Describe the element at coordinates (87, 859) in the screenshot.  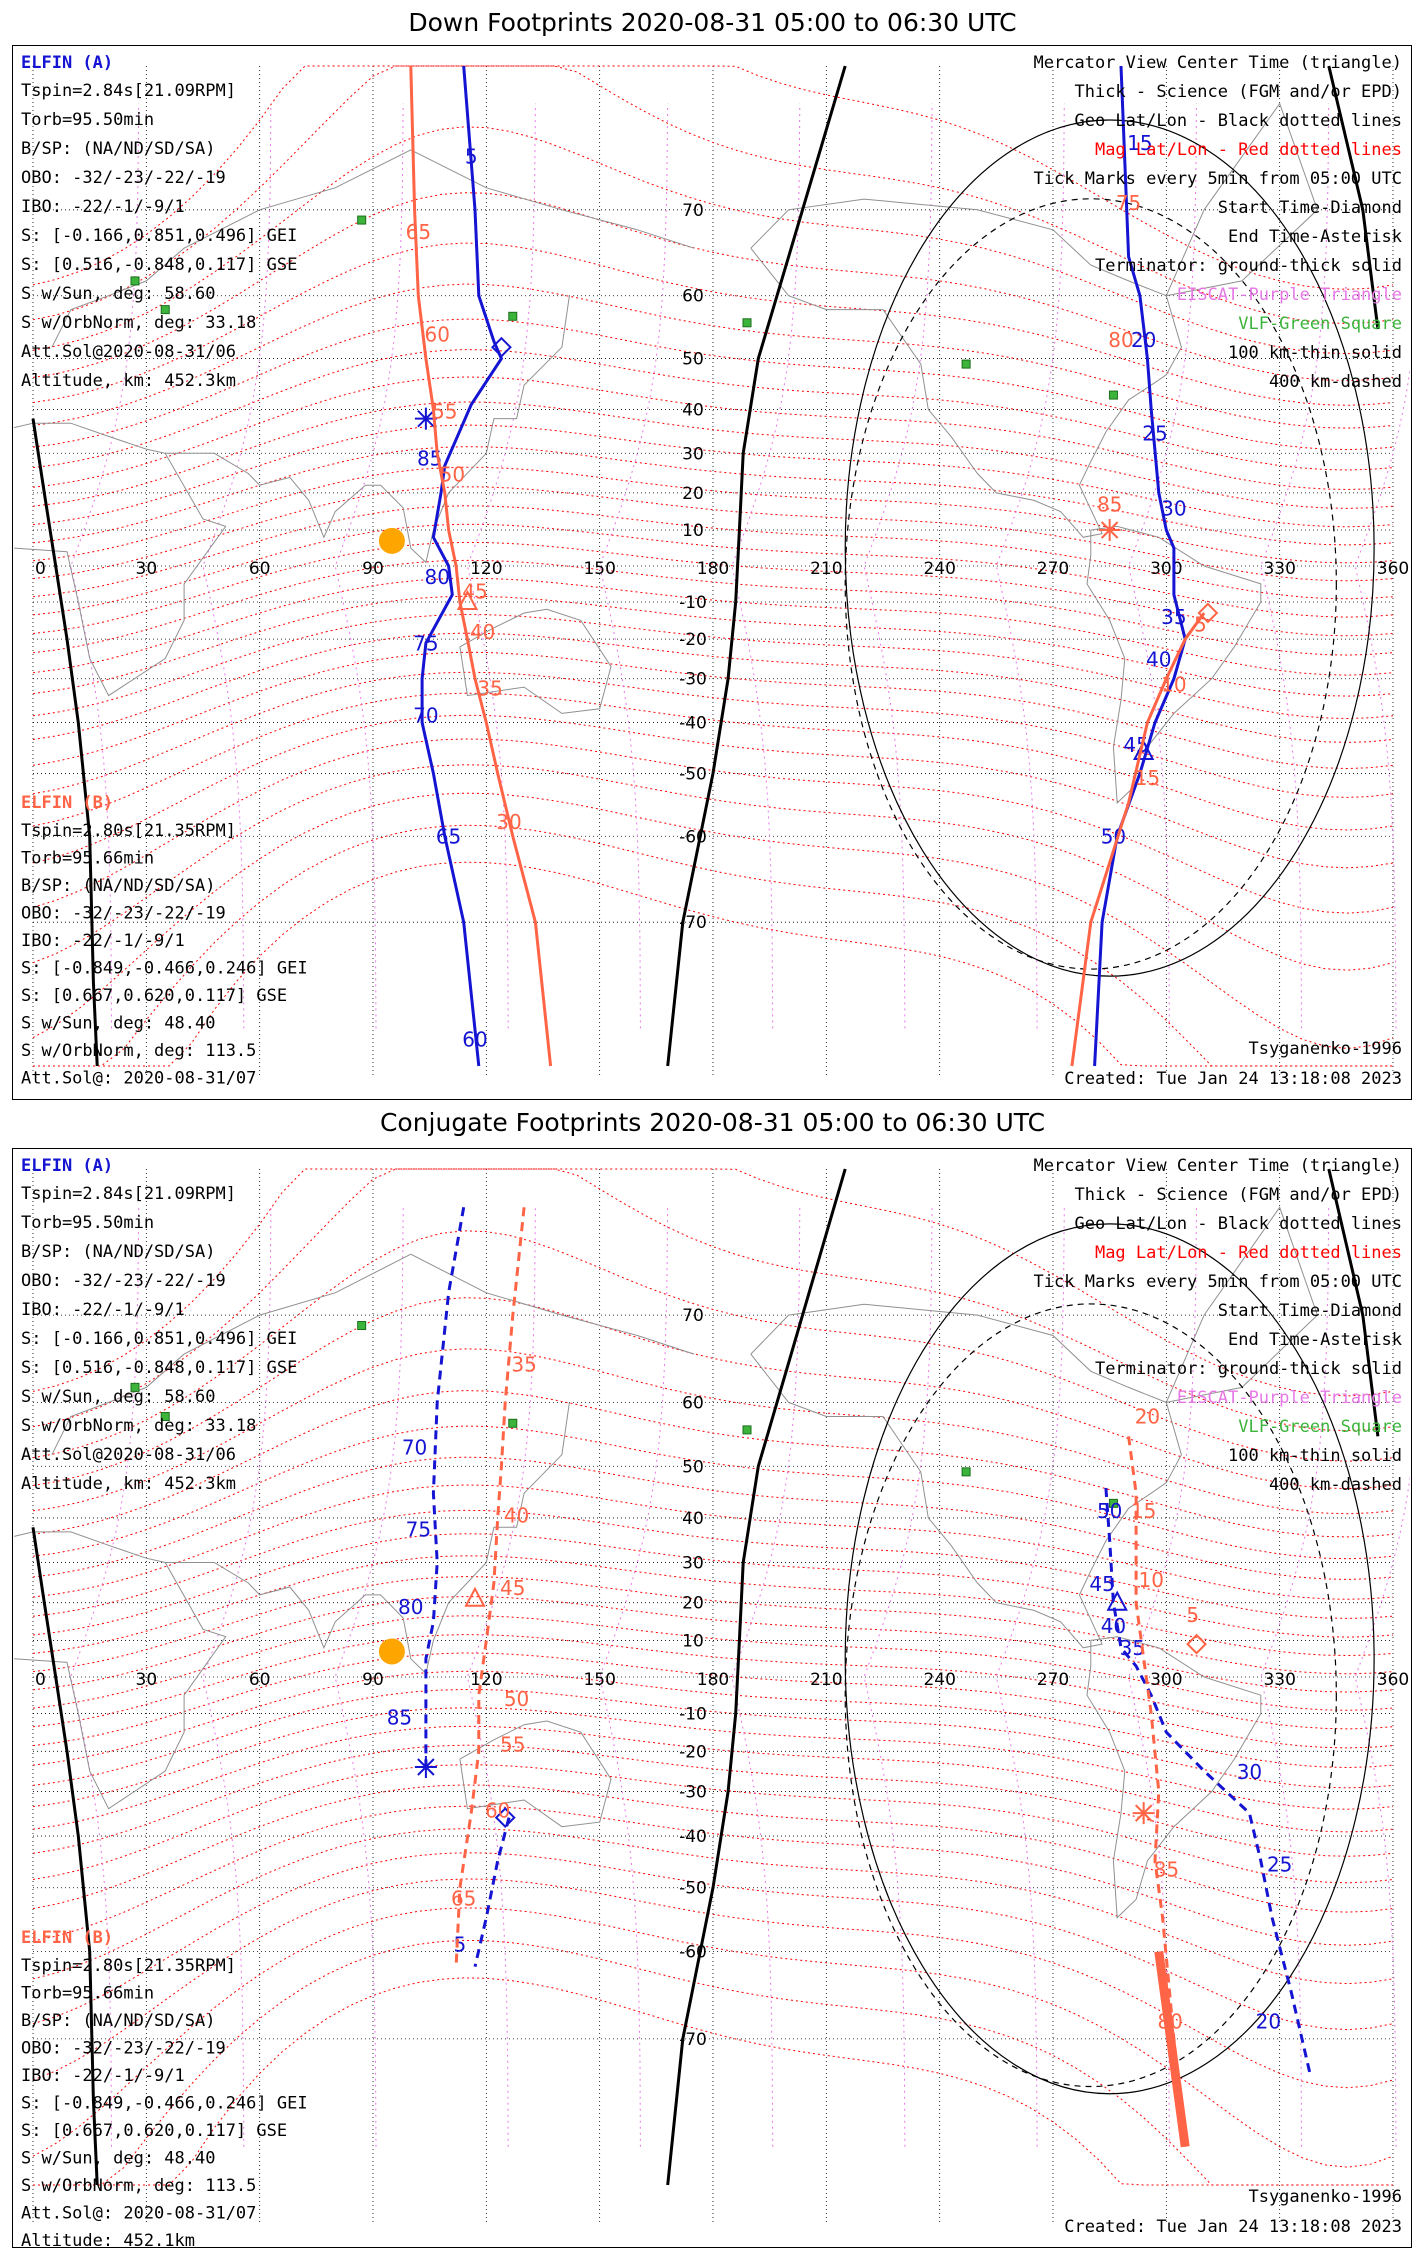
I see `elfin-b-info-line: Torb=95.66min` at that location.